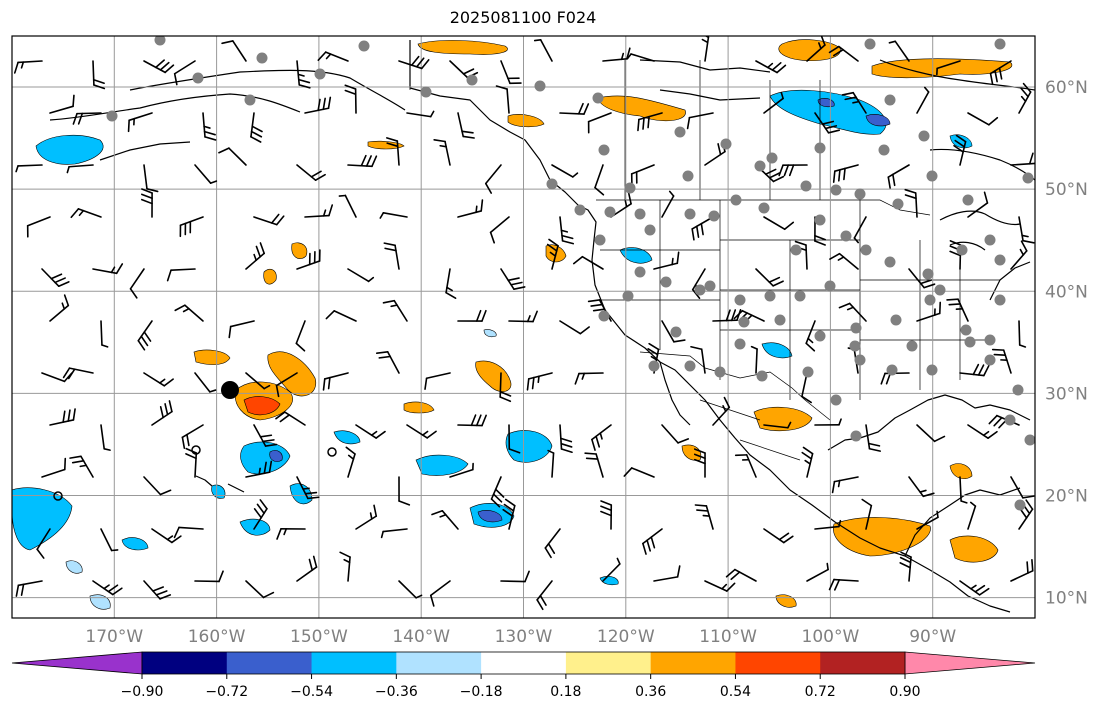 The width and height of the screenshot is (1105, 712). What do you see at coordinates (77, 663) in the screenshot?
I see `colorbar-extend-min` at bounding box center [77, 663].